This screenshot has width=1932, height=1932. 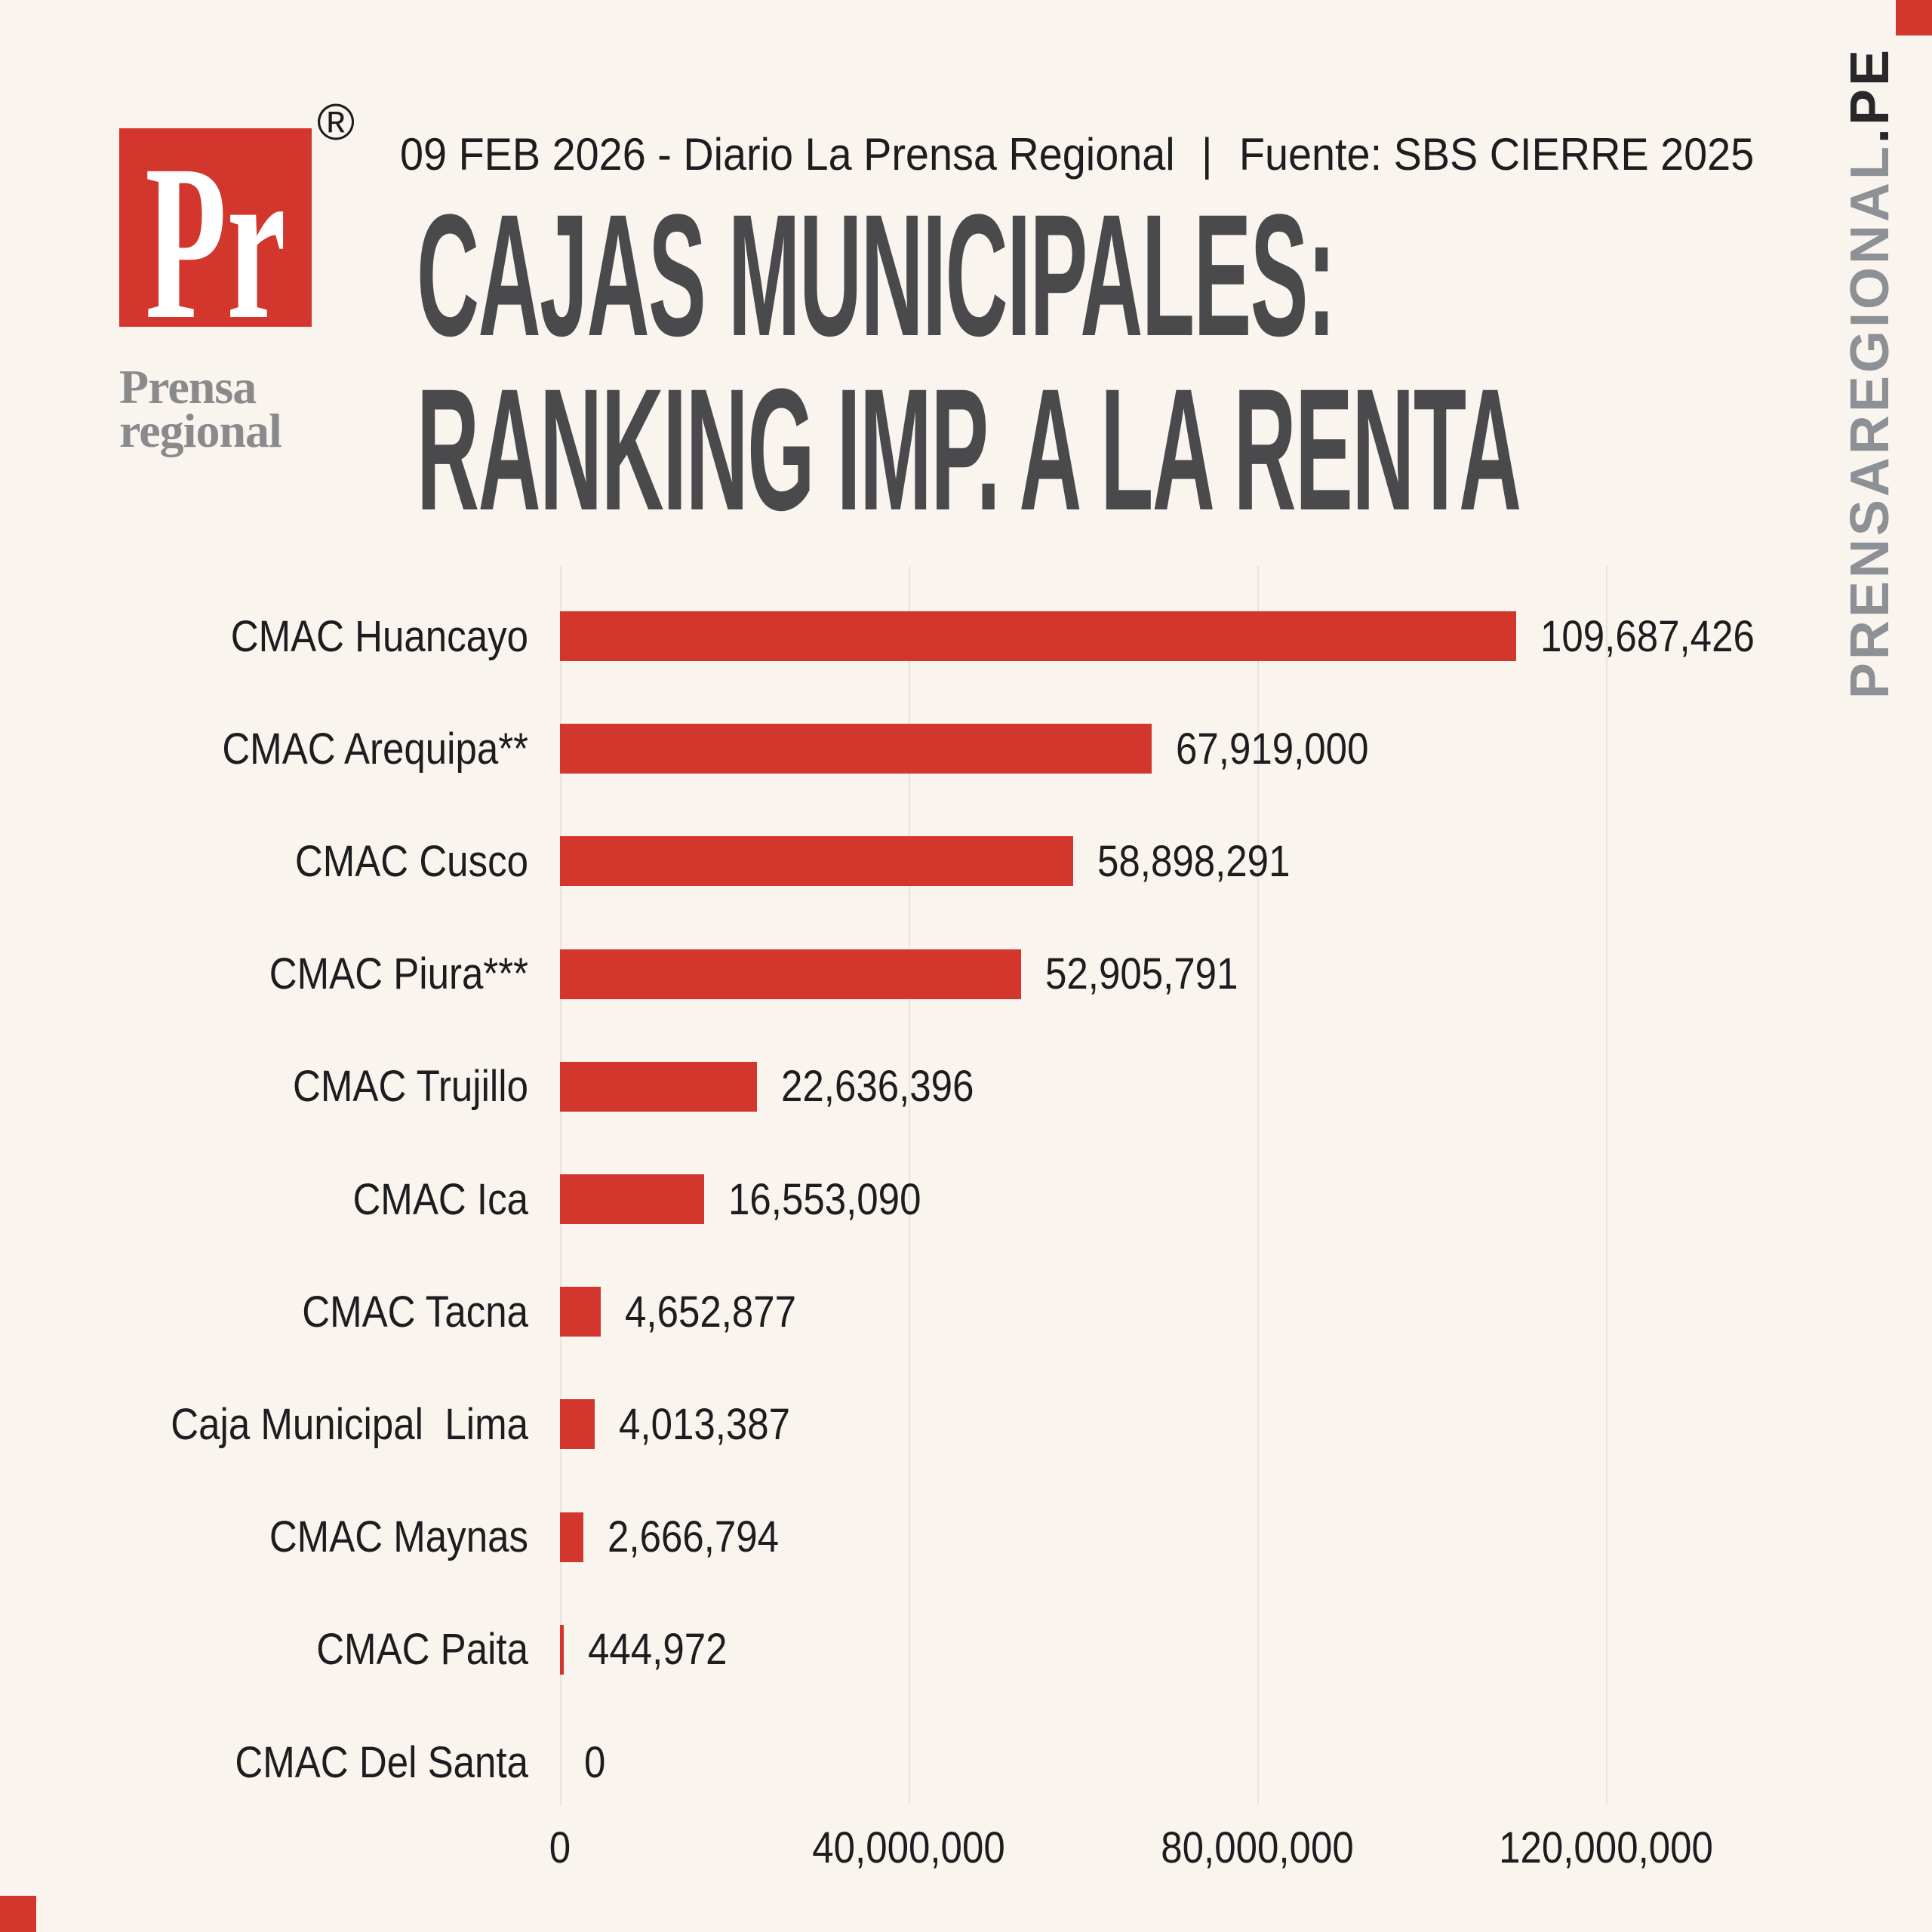 What do you see at coordinates (336, 122) in the screenshot?
I see `registered-trademark-icon: ®` at bounding box center [336, 122].